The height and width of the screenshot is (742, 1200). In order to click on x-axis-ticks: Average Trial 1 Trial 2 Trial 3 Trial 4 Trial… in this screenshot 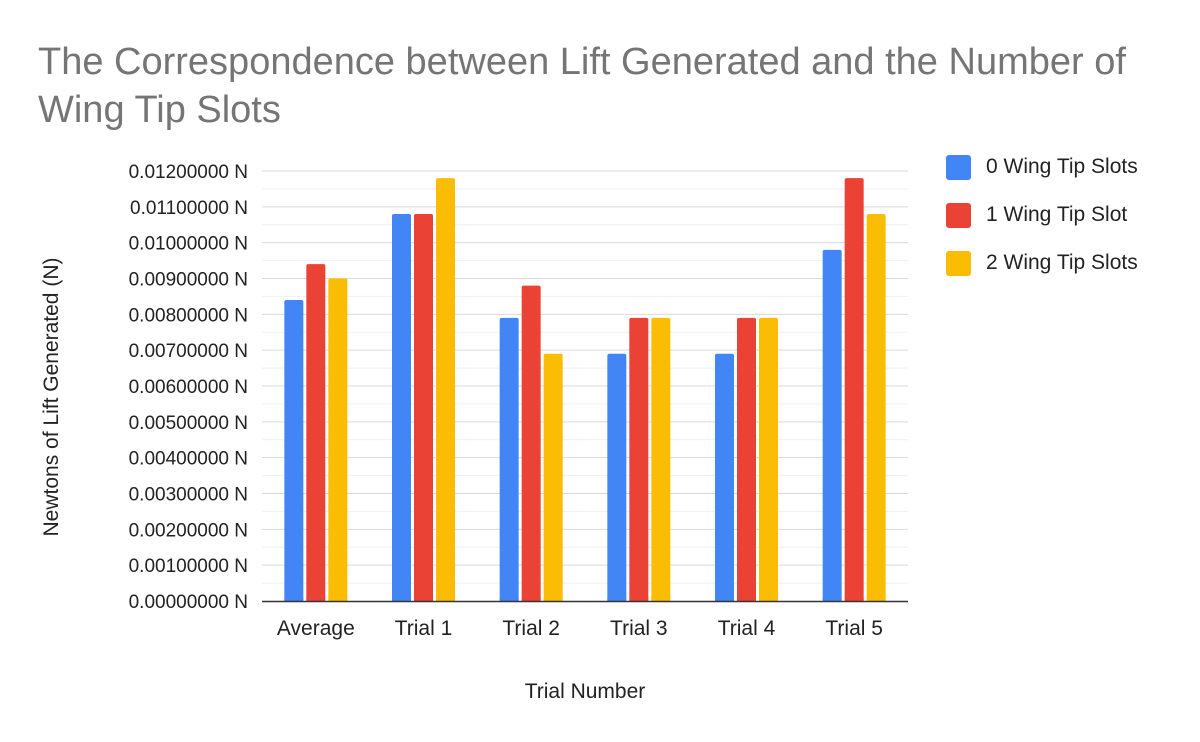, I will do `click(580, 628)`.